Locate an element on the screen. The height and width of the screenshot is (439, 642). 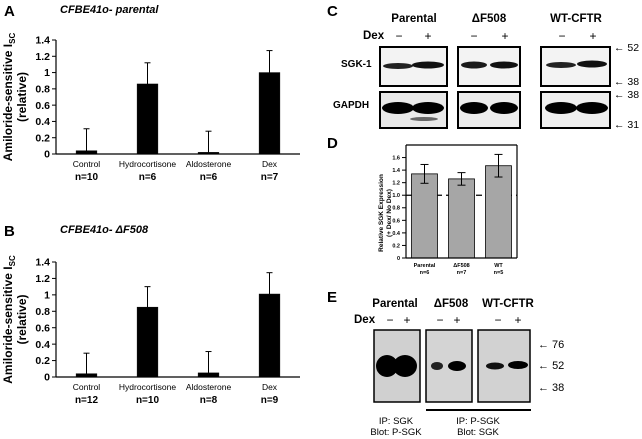
blot-e-plus-3: + is located at coordinates (517, 320).